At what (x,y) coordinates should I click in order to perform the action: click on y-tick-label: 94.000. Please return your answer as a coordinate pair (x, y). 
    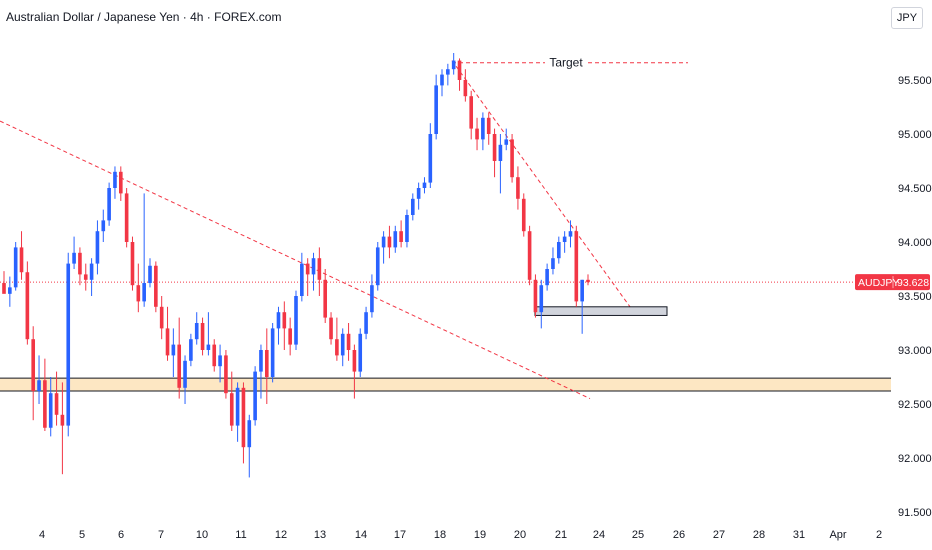
    Looking at the image, I should click on (915, 243).